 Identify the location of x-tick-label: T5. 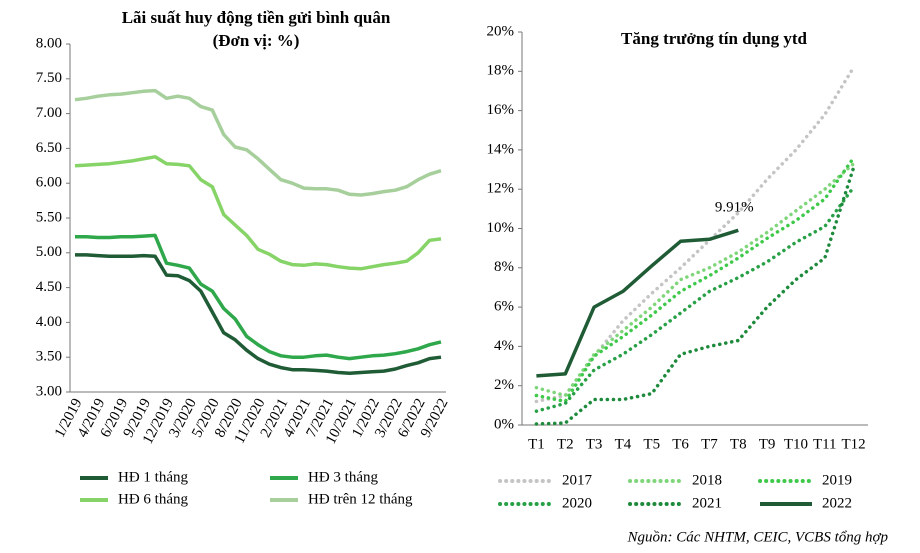
(651, 444).